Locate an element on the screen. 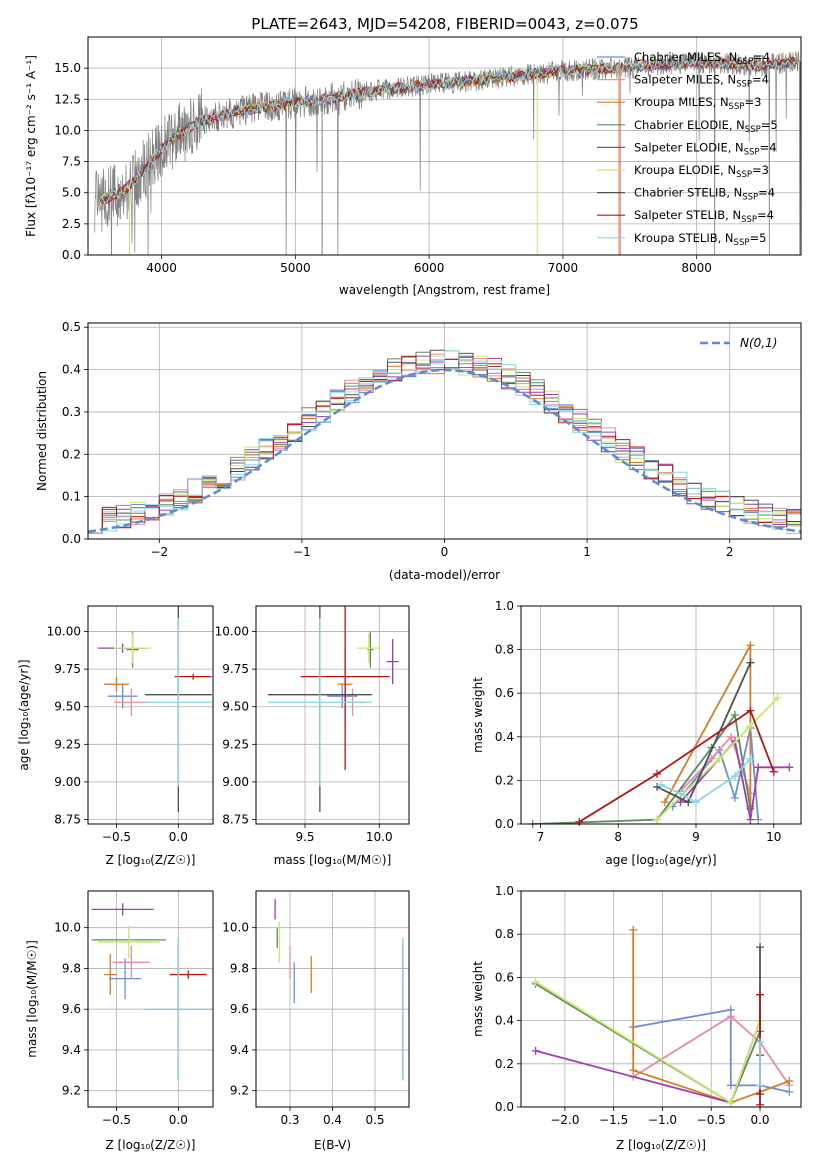 The width and height of the screenshot is (819, 1170). legend-label: N(0,1) is located at coordinates (758, 343).